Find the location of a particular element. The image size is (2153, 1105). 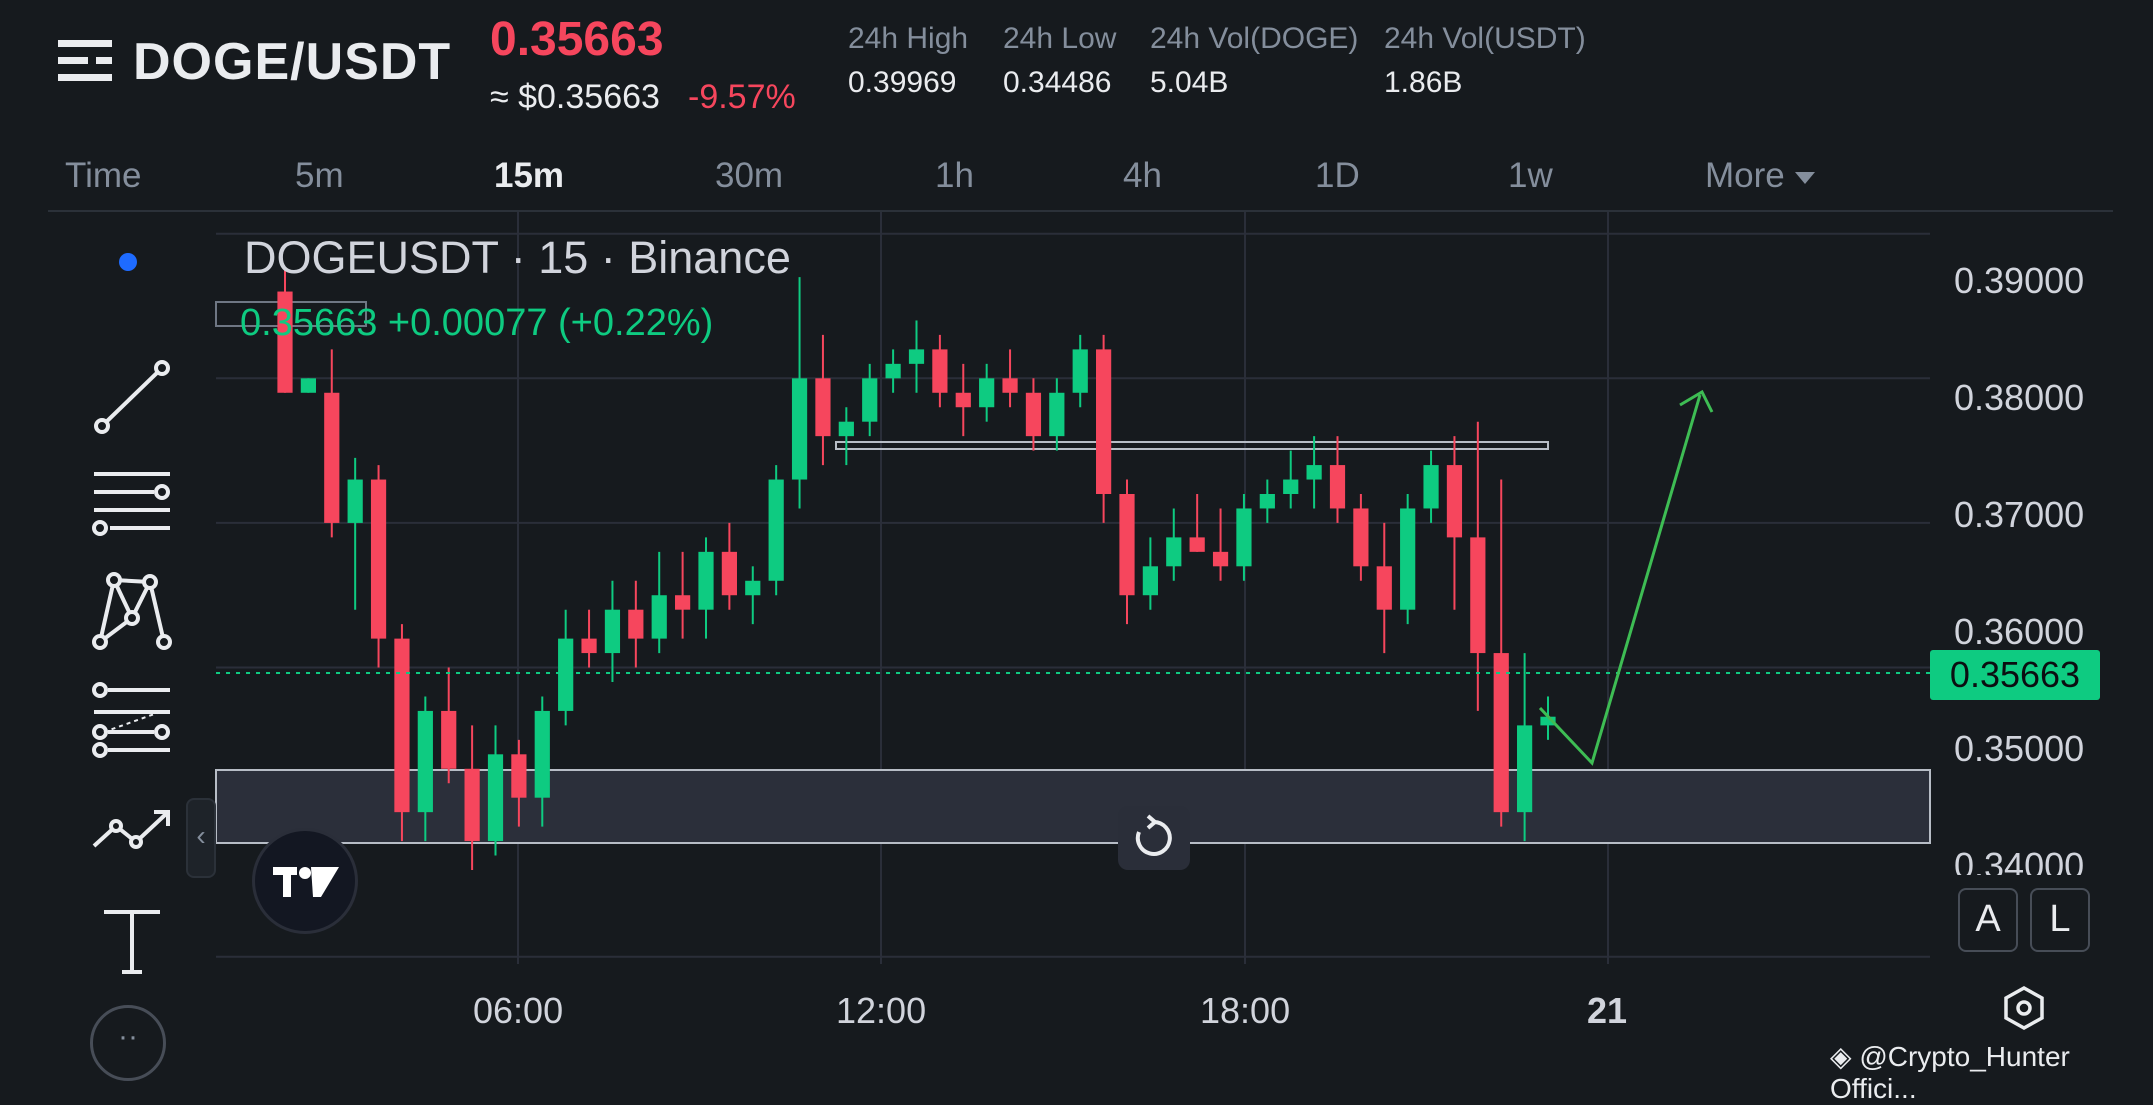

header-divider is located at coordinates (1080, 211).